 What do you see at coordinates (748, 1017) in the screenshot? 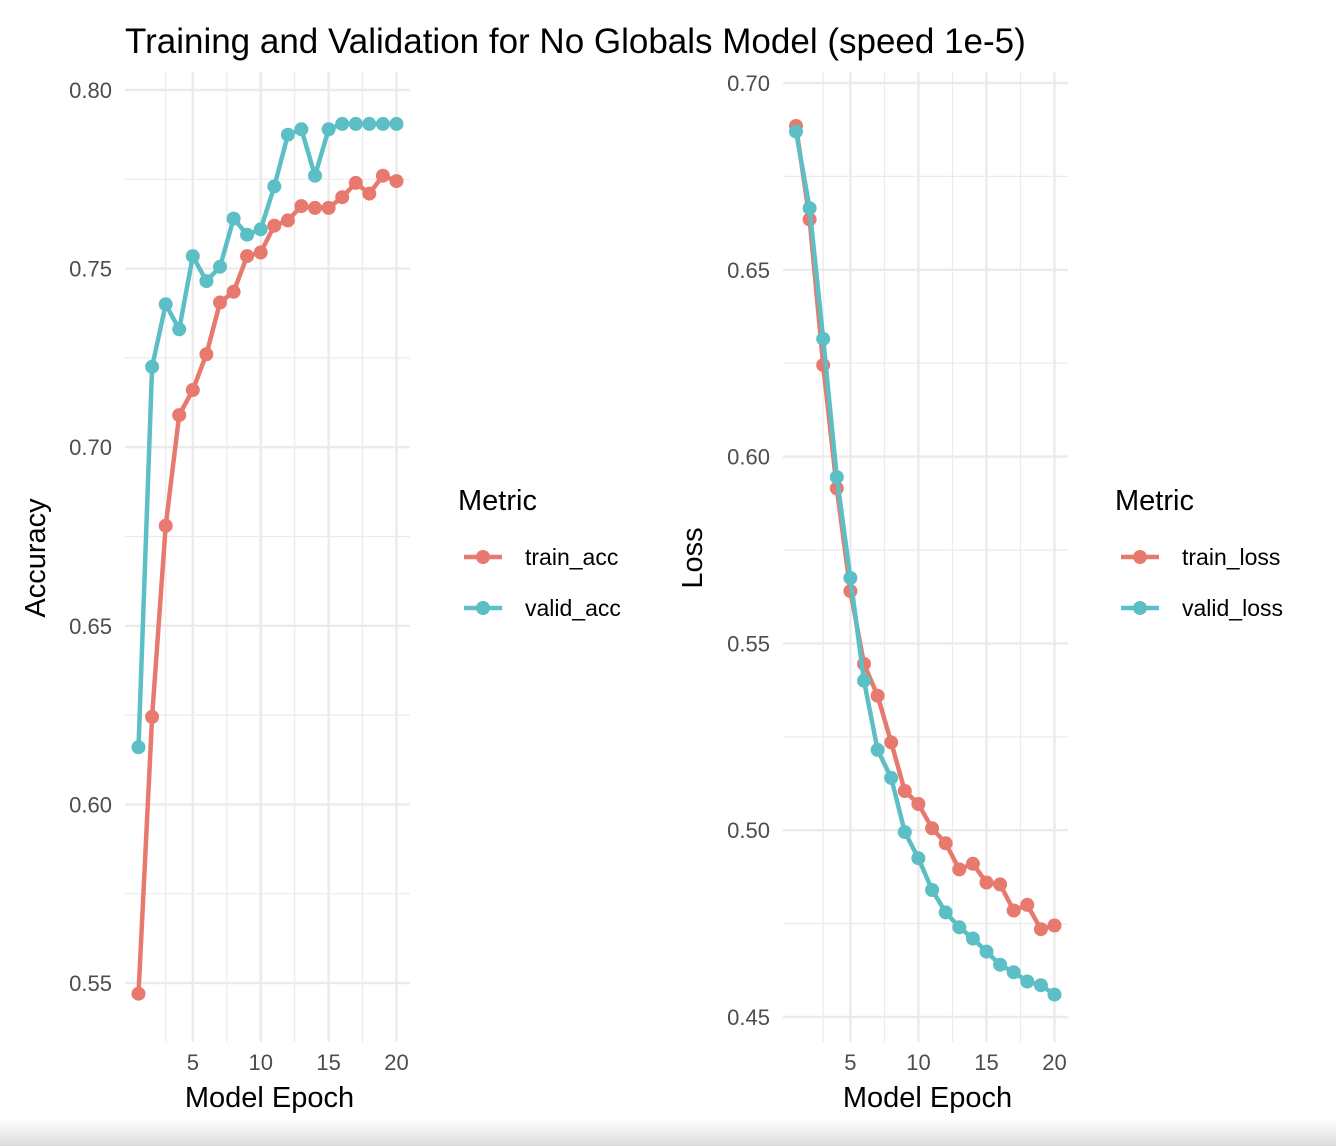
I see `y-tick-label: 0.45` at bounding box center [748, 1017].